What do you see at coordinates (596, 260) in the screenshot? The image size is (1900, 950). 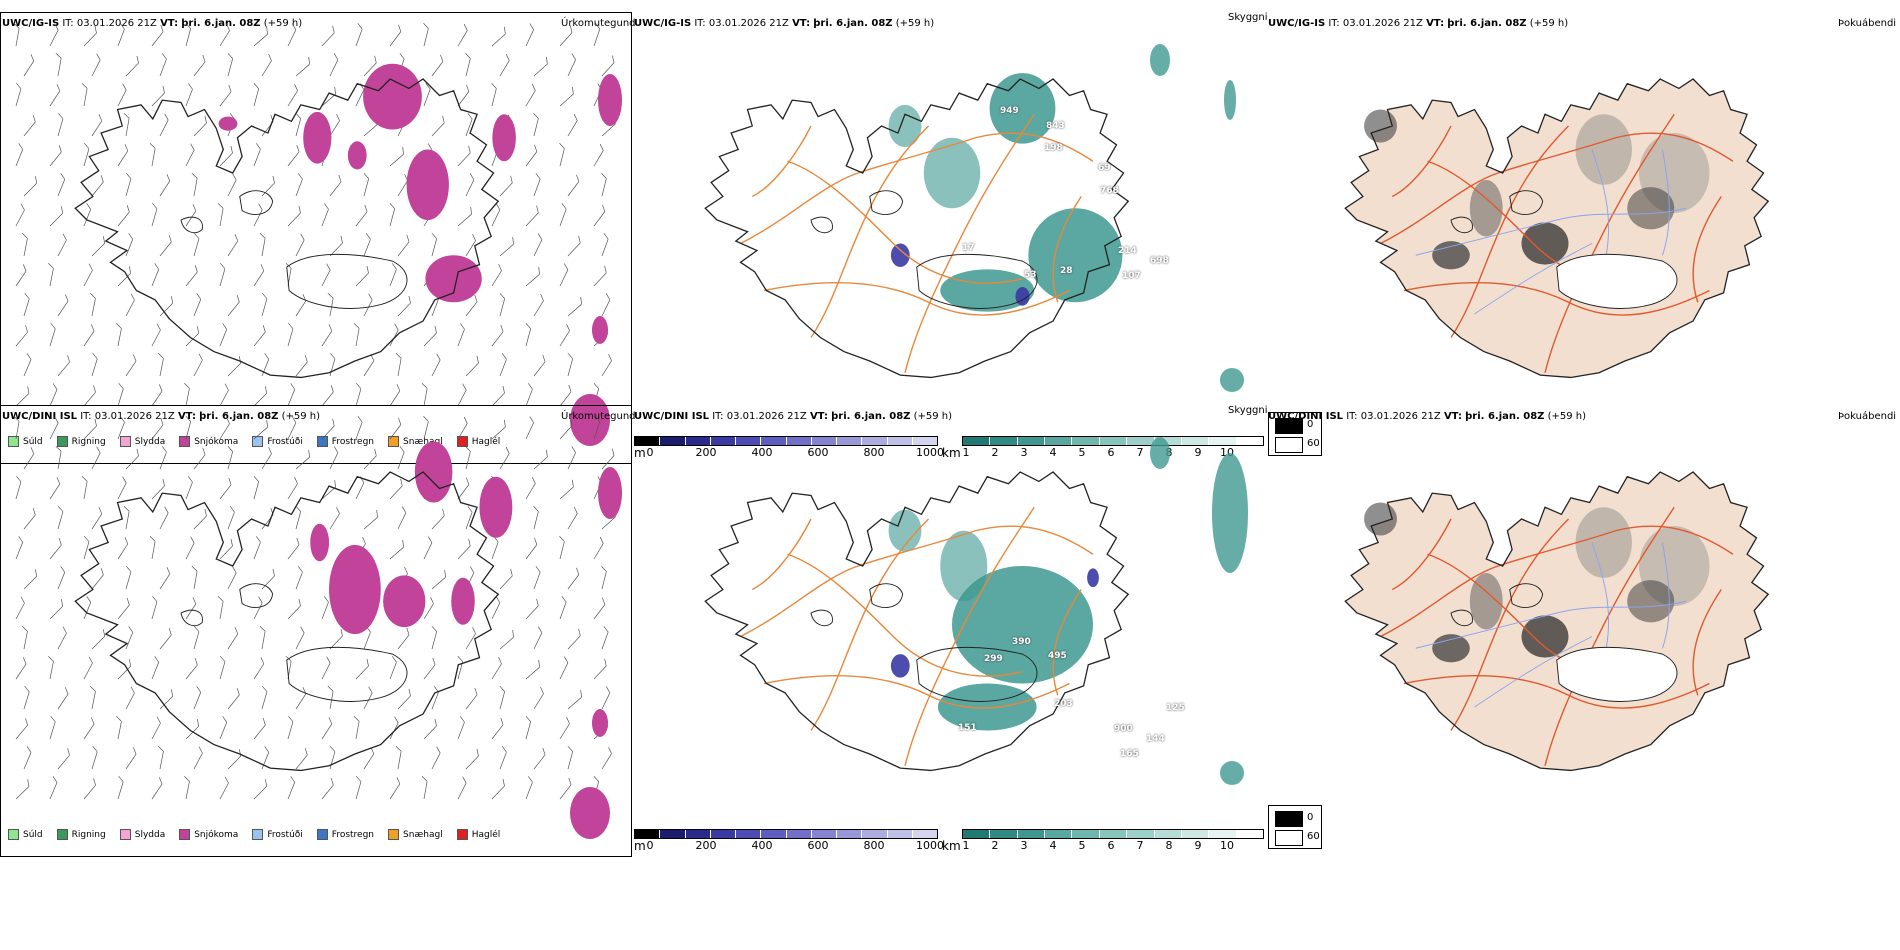 I see `offshore-snow` at bounding box center [596, 260].